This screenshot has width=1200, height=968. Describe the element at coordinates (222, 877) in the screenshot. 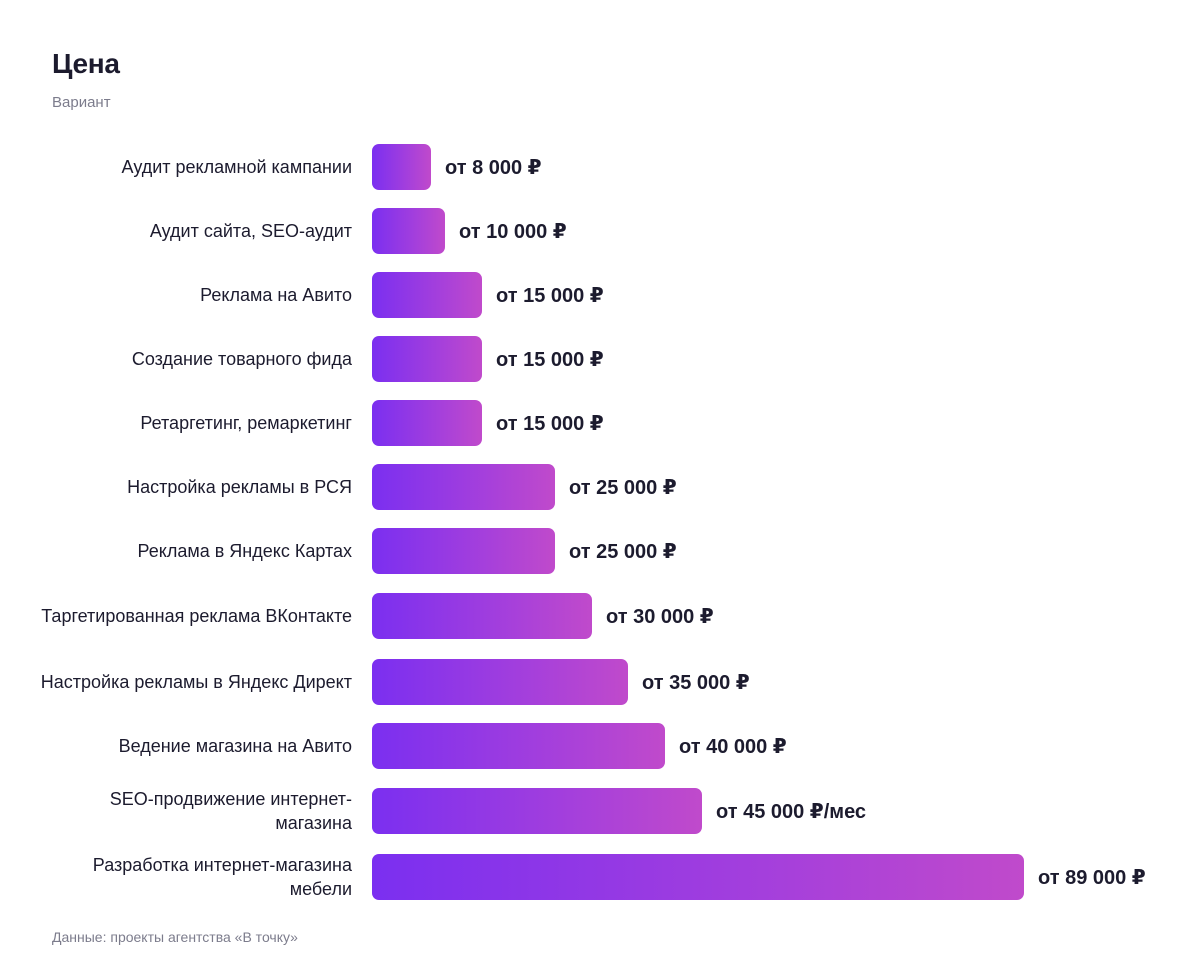

I see `category-label: Разработка интернет-магазина мебели` at that location.